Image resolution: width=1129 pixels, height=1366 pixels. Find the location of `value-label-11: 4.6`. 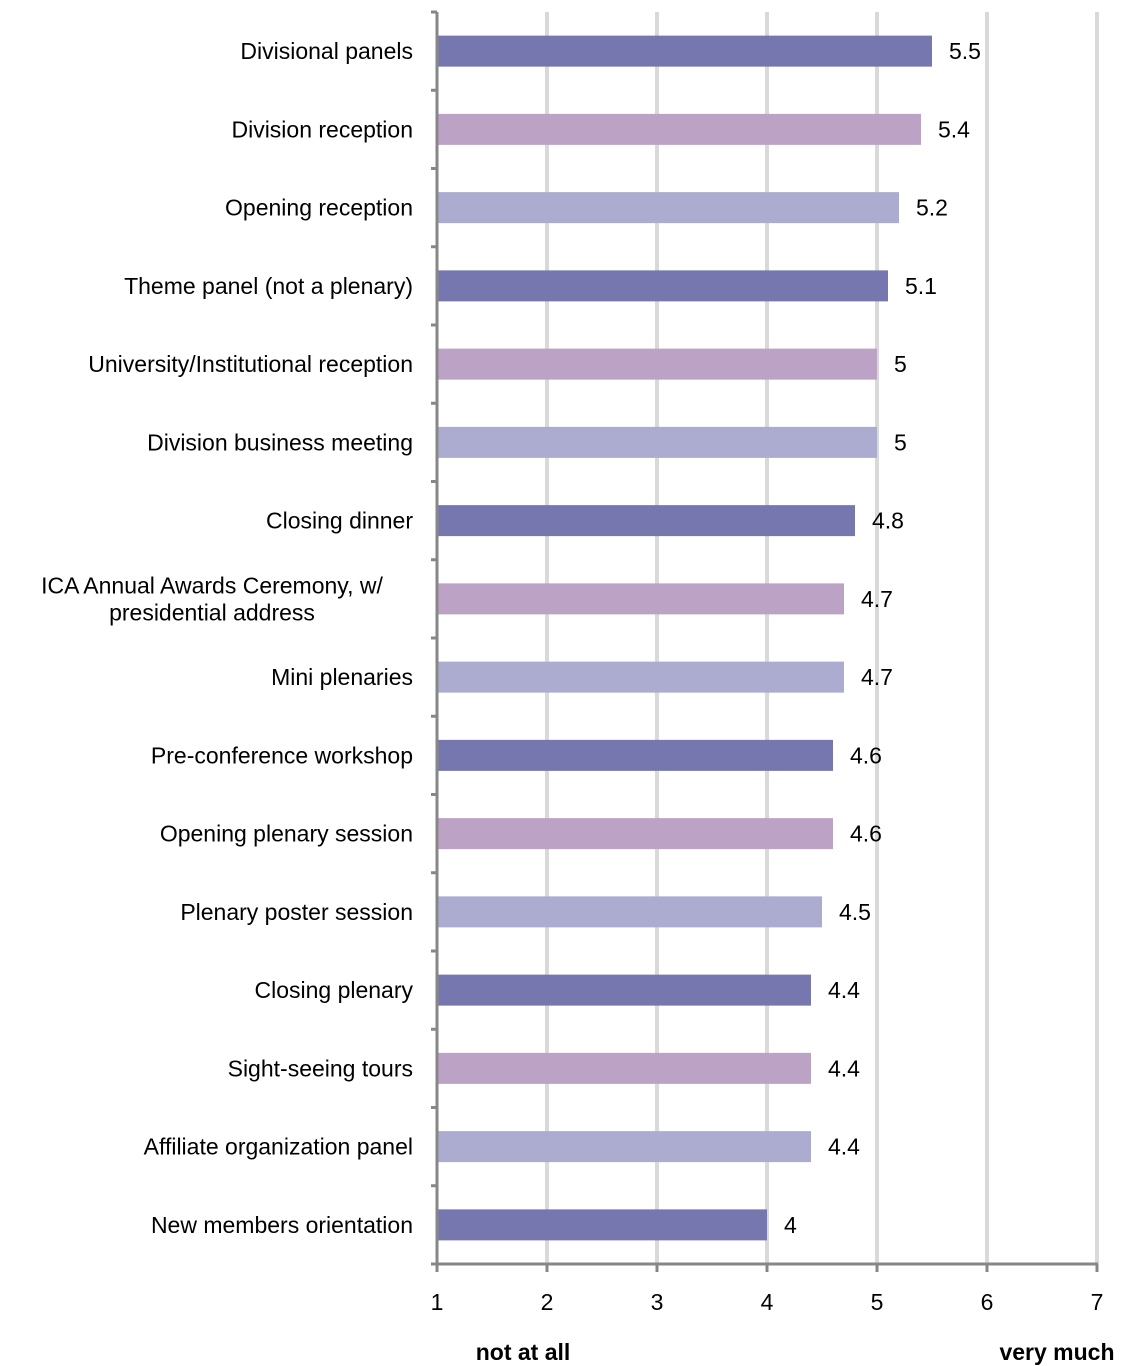

value-label-11: 4.6 is located at coordinates (866, 834).